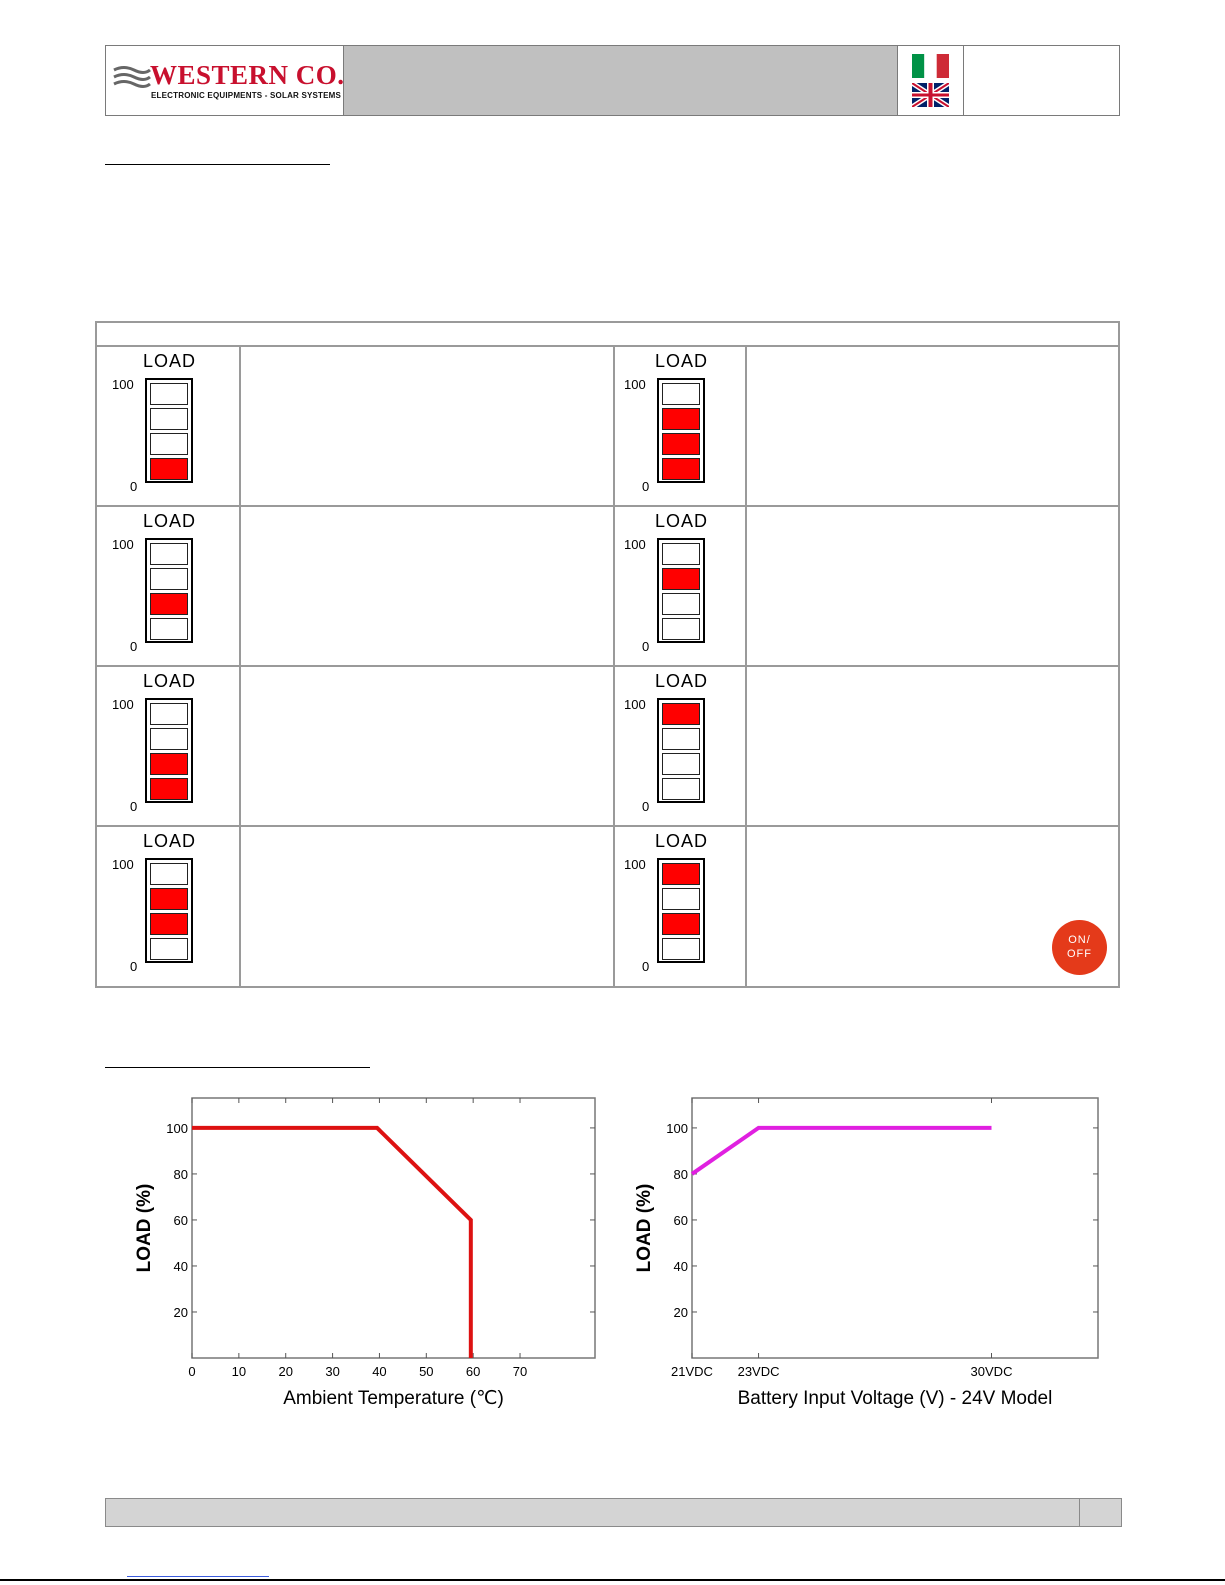 This screenshot has width=1225, height=1585. I want to click on x-tick-label: 23VDC, so click(759, 1371).